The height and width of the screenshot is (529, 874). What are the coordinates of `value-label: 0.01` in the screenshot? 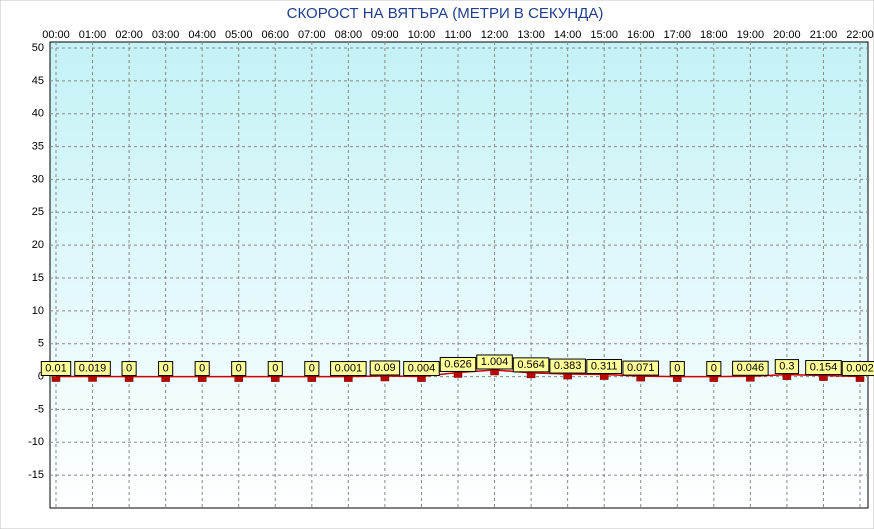 It's located at (55, 368).